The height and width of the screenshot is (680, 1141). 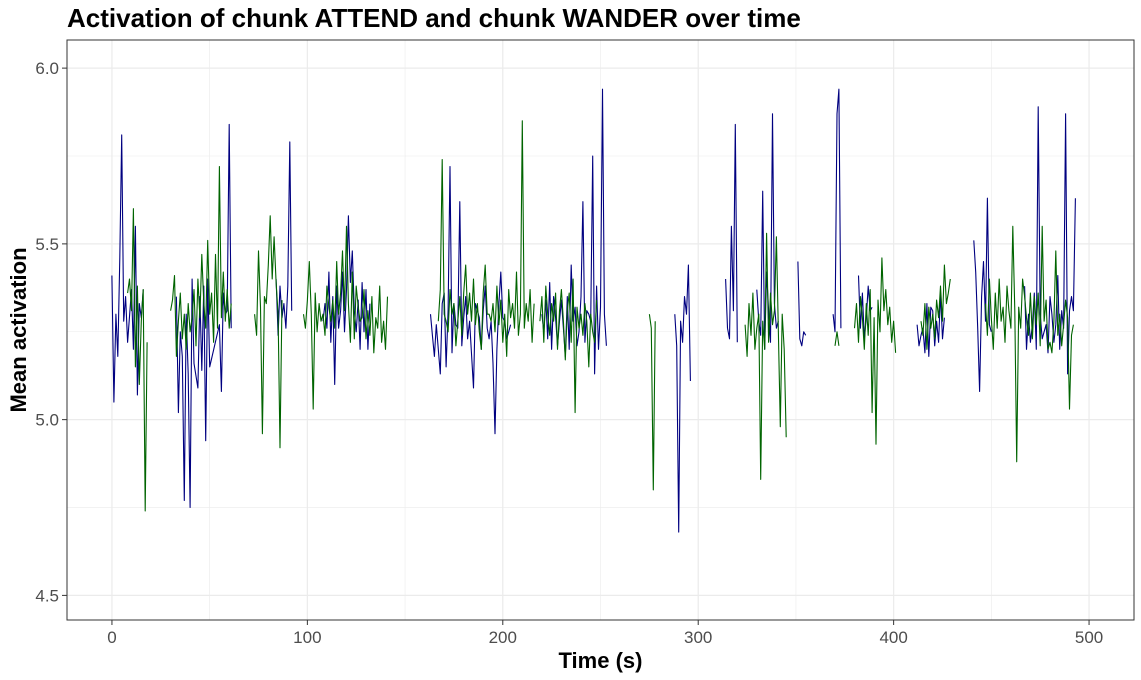 What do you see at coordinates (47, 420) in the screenshot?
I see `y-tick-label: 5.0` at bounding box center [47, 420].